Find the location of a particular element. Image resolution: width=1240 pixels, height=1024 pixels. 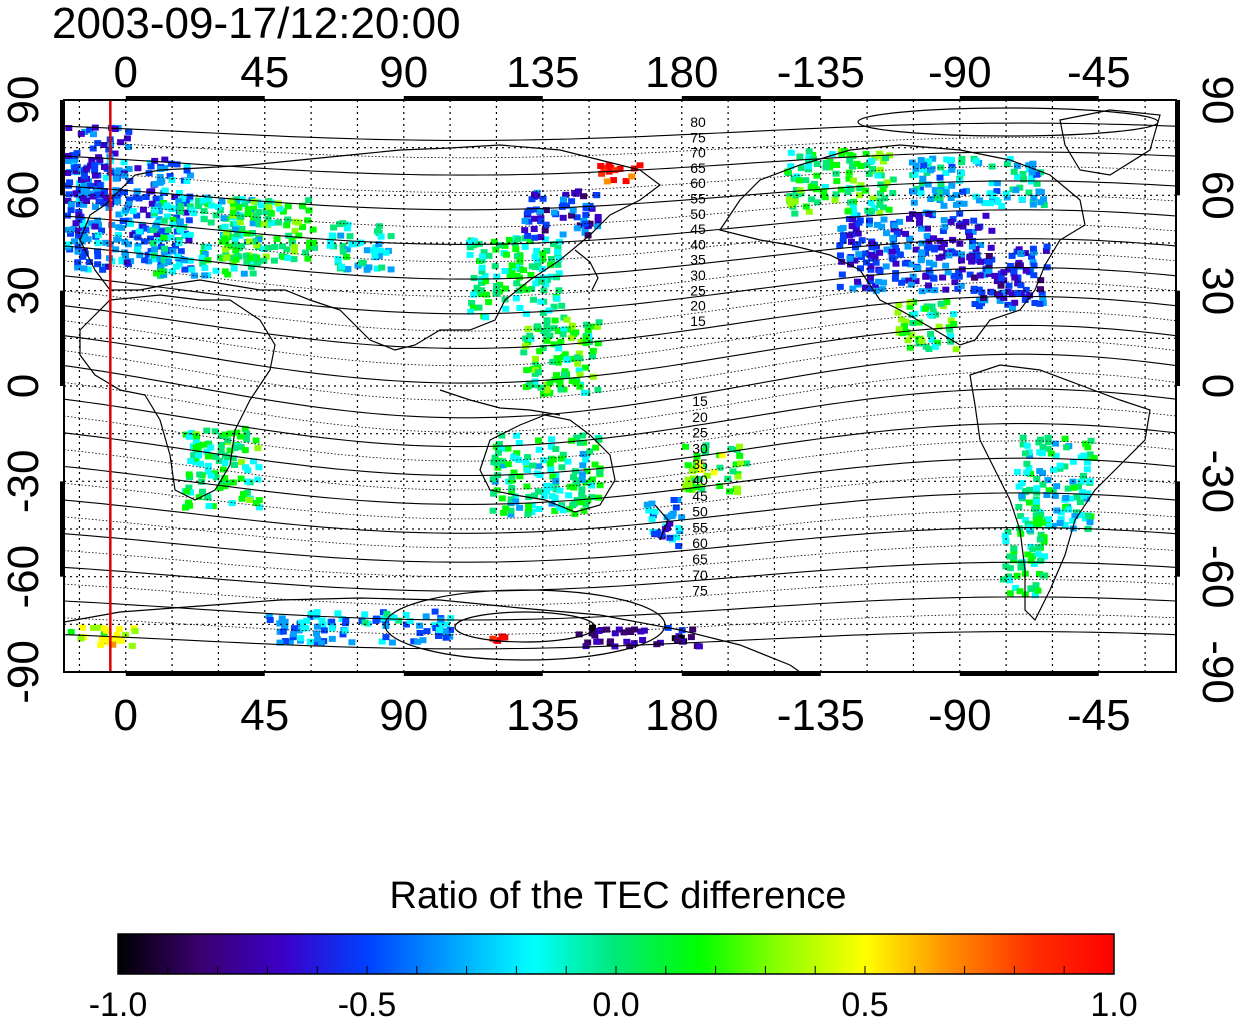

right-lat-label: -60 is located at coordinates (1216, 577).